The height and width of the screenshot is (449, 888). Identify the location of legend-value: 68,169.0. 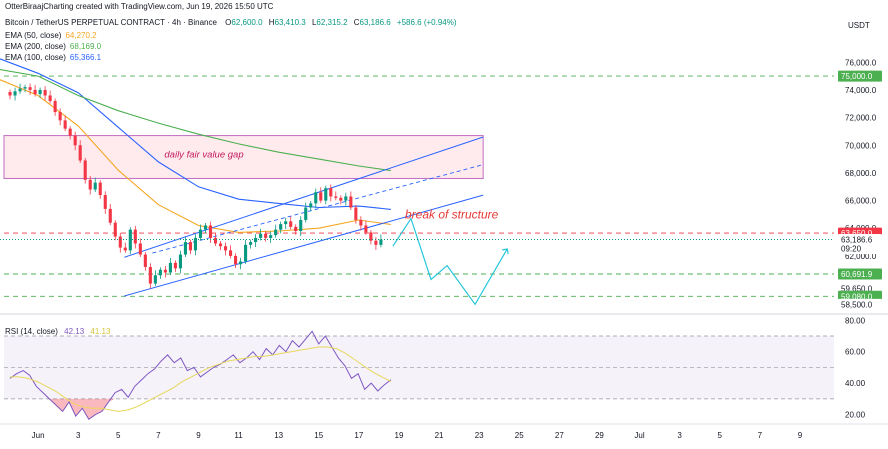
(86, 46).